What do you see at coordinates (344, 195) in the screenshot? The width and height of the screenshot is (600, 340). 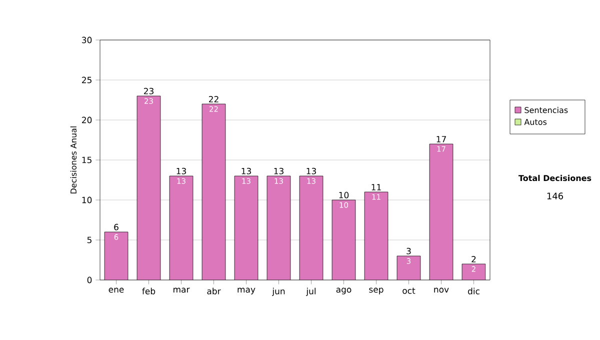 I see `total-label: 10` at bounding box center [344, 195].